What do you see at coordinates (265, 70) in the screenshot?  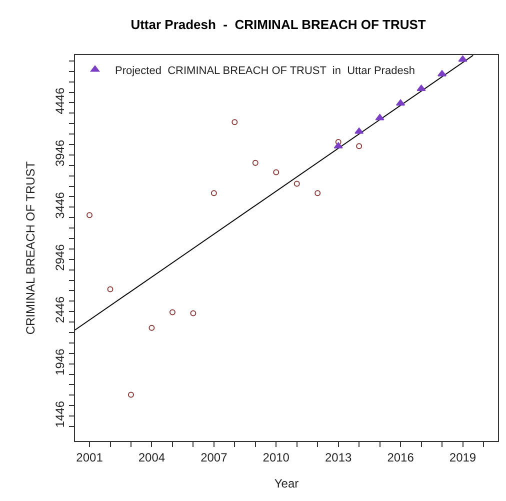 I see `legend-label: Projected CRIMINAL BREACH OF TRUST in Uttar Pradesh` at bounding box center [265, 70].